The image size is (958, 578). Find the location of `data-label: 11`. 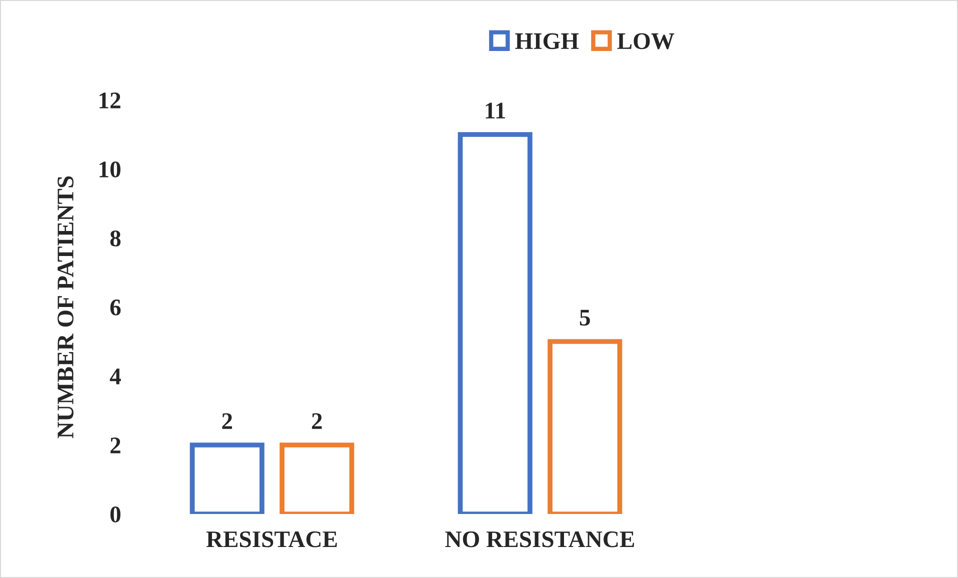

data-label: 11 is located at coordinates (496, 110).